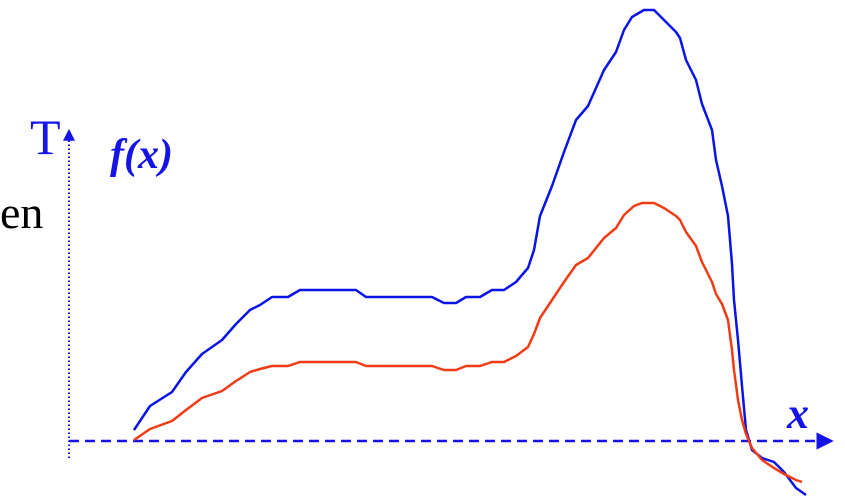  I want to click on x-axis-label: x, so click(797, 413).